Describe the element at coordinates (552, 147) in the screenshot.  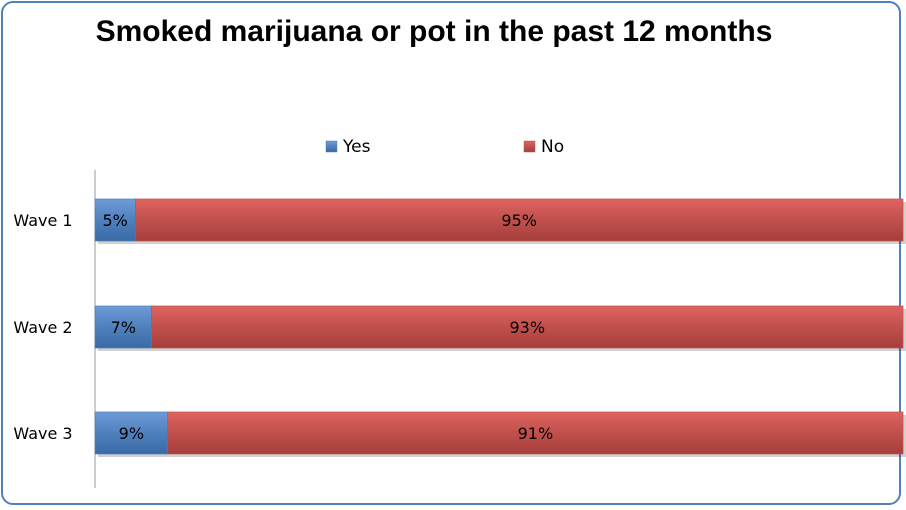
I see `legend-label: No` at that location.